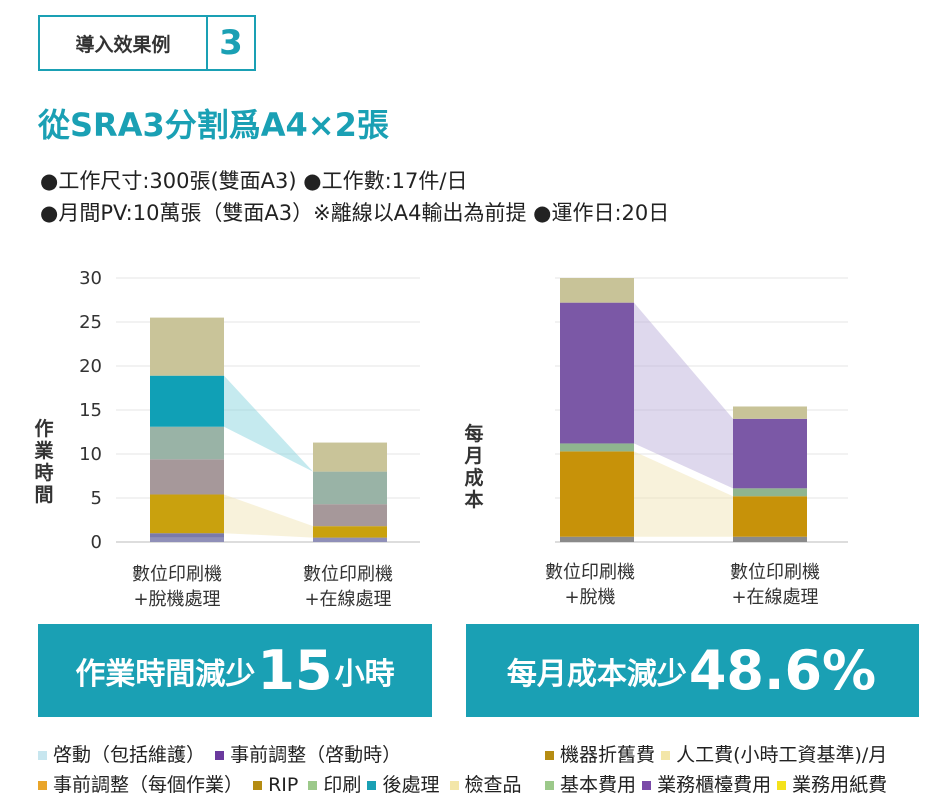 Image resolution: width=939 pixels, height=800 pixels. I want to click on banner-left-number: 15, so click(295, 670).